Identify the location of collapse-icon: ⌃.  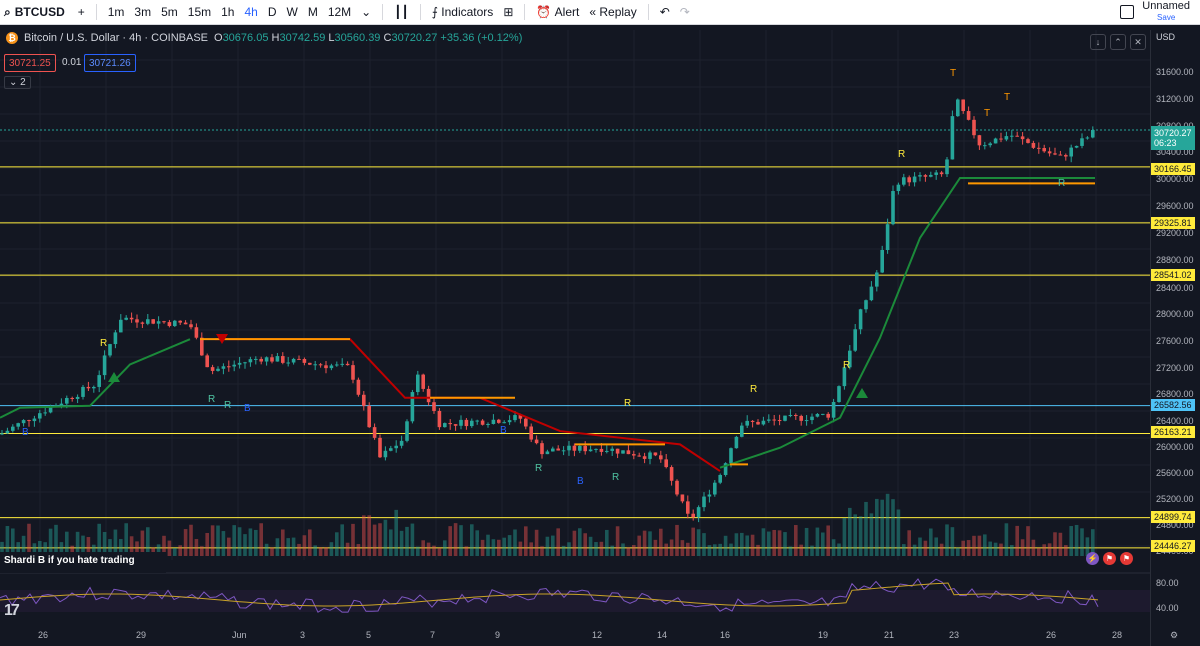
(1118, 42).